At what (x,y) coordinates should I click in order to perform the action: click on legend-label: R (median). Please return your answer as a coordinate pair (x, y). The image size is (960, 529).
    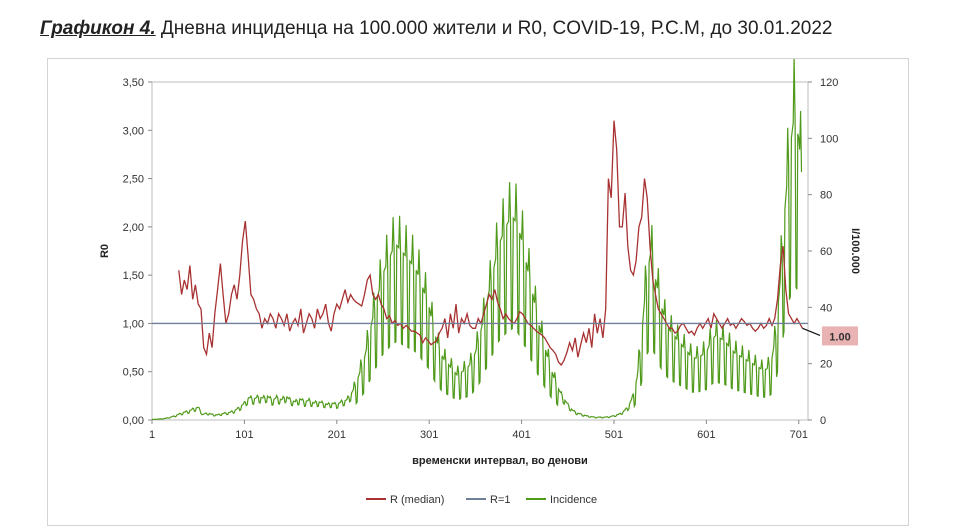
    Looking at the image, I should click on (417, 500).